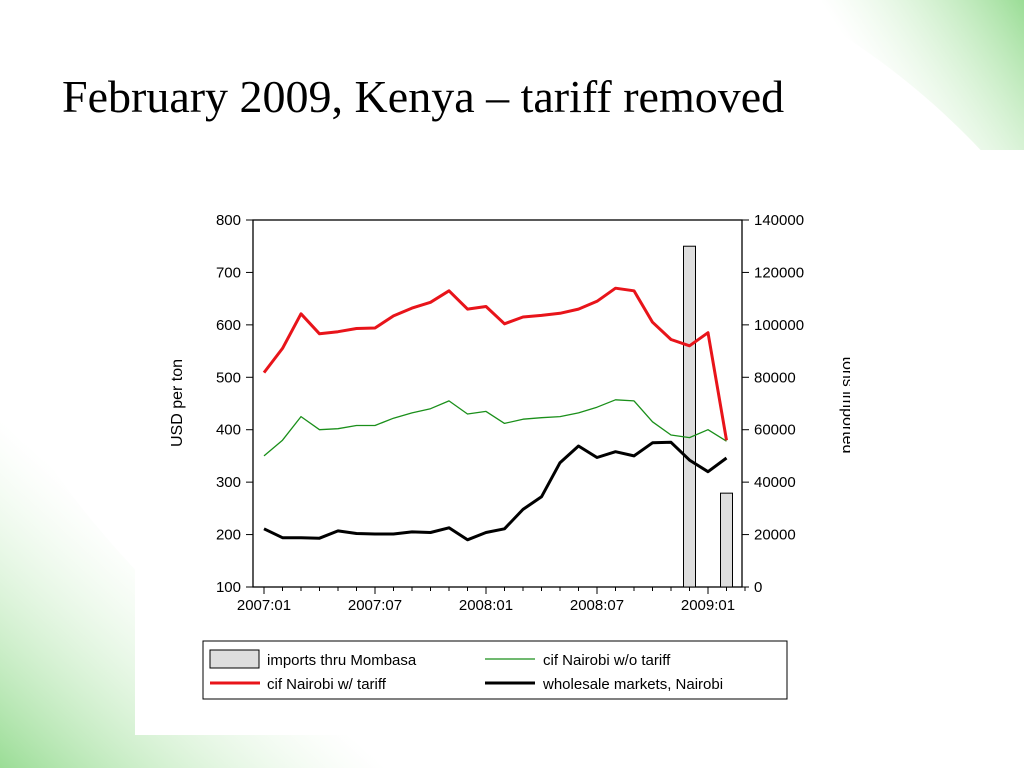 The height and width of the screenshot is (768, 1024). What do you see at coordinates (228, 377) in the screenshot?
I see `y-tick-label-left: 500` at bounding box center [228, 377].